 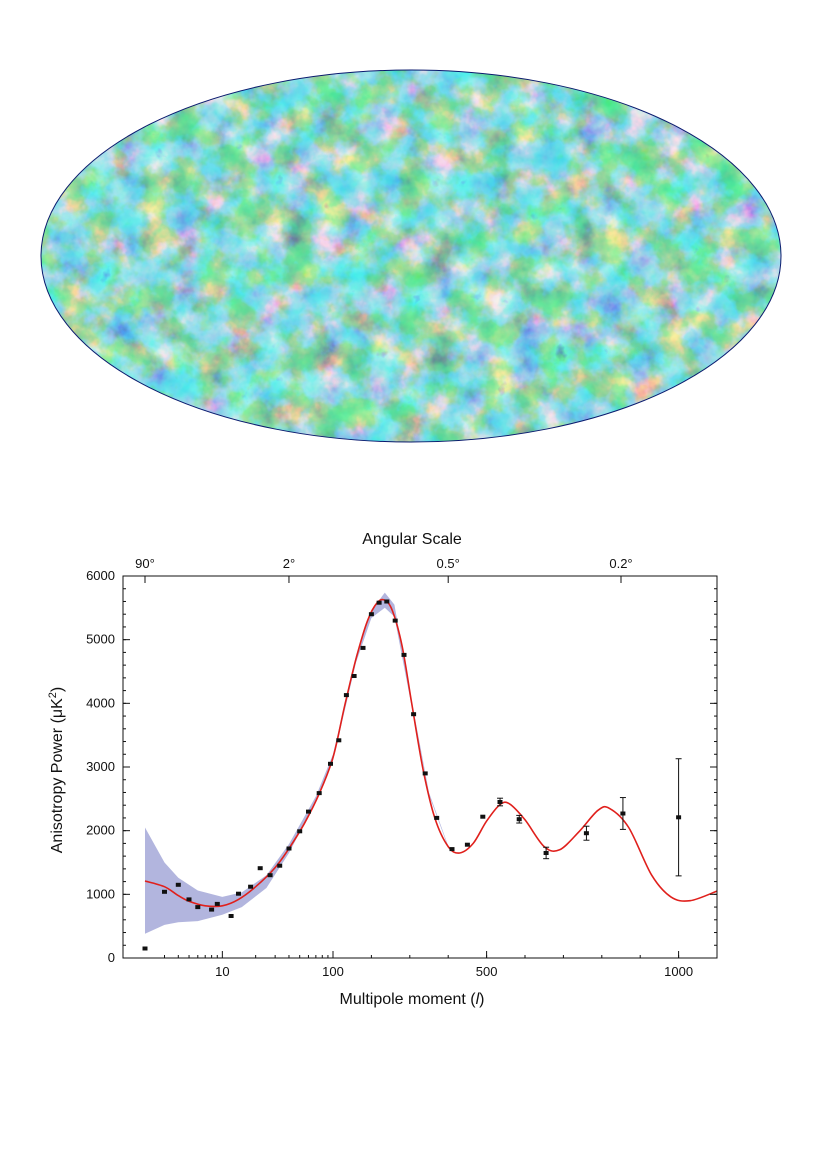 I want to click on top-tick-label: 2°, so click(x=289, y=563).